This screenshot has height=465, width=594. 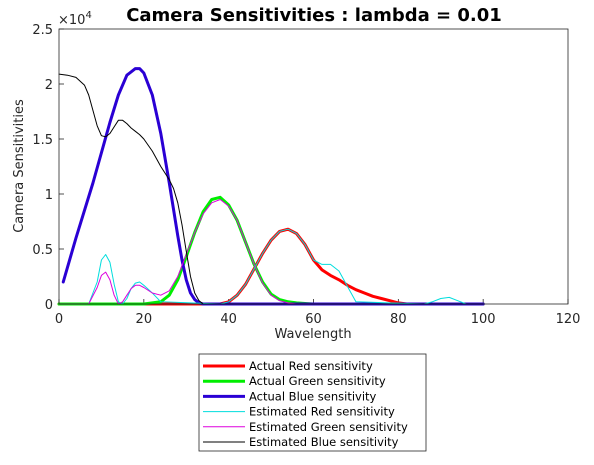 I want to click on x-axis-label: Wavelength, so click(x=312, y=334).